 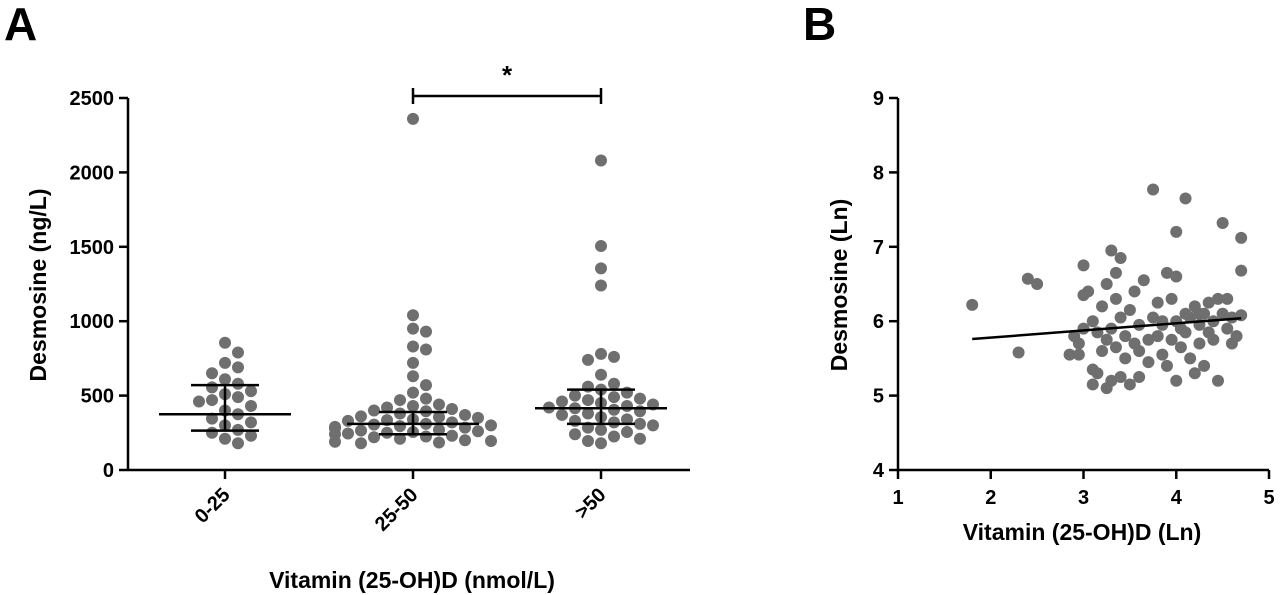 What do you see at coordinates (990, 498) in the screenshot?
I see `panel-b-x-tick-label: 2` at bounding box center [990, 498].